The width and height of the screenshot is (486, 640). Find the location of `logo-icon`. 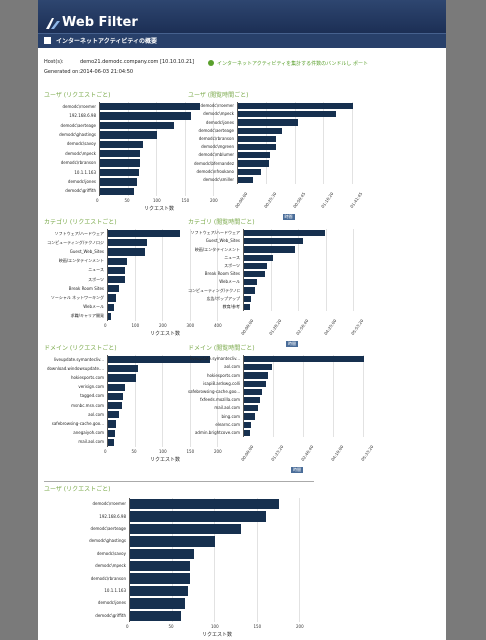

logo-icon is located at coordinates (53, 23).